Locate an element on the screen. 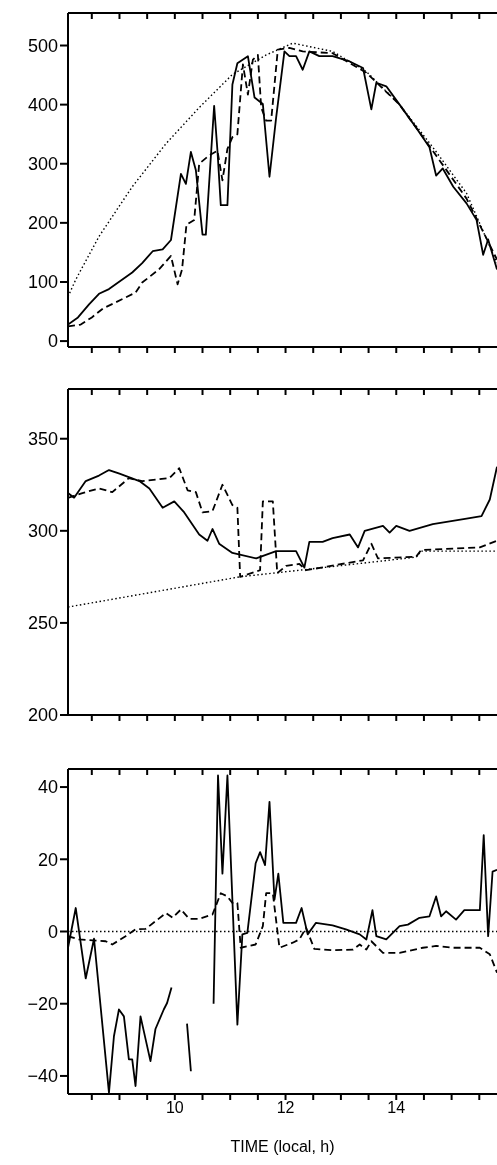  y-tick-label: −40 is located at coordinates (42, 1076).